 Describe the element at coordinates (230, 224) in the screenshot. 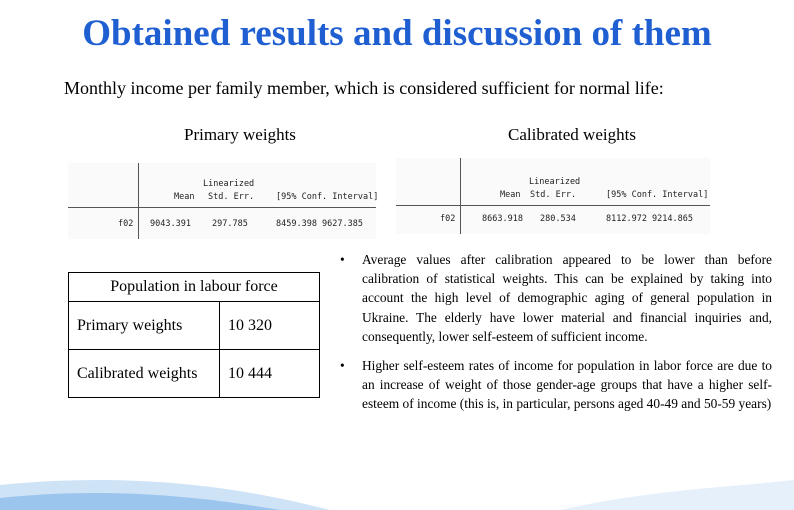

I see `stata-std-err: 297.785` at that location.